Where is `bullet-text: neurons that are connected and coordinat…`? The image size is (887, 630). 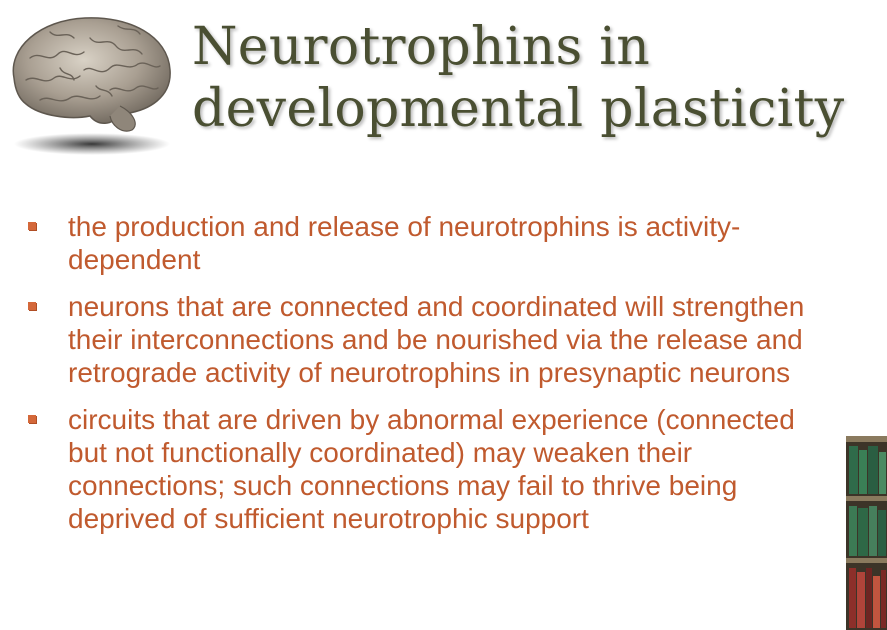
bullet-text: neurons that are connected and coordinat… is located at coordinates (436, 339).